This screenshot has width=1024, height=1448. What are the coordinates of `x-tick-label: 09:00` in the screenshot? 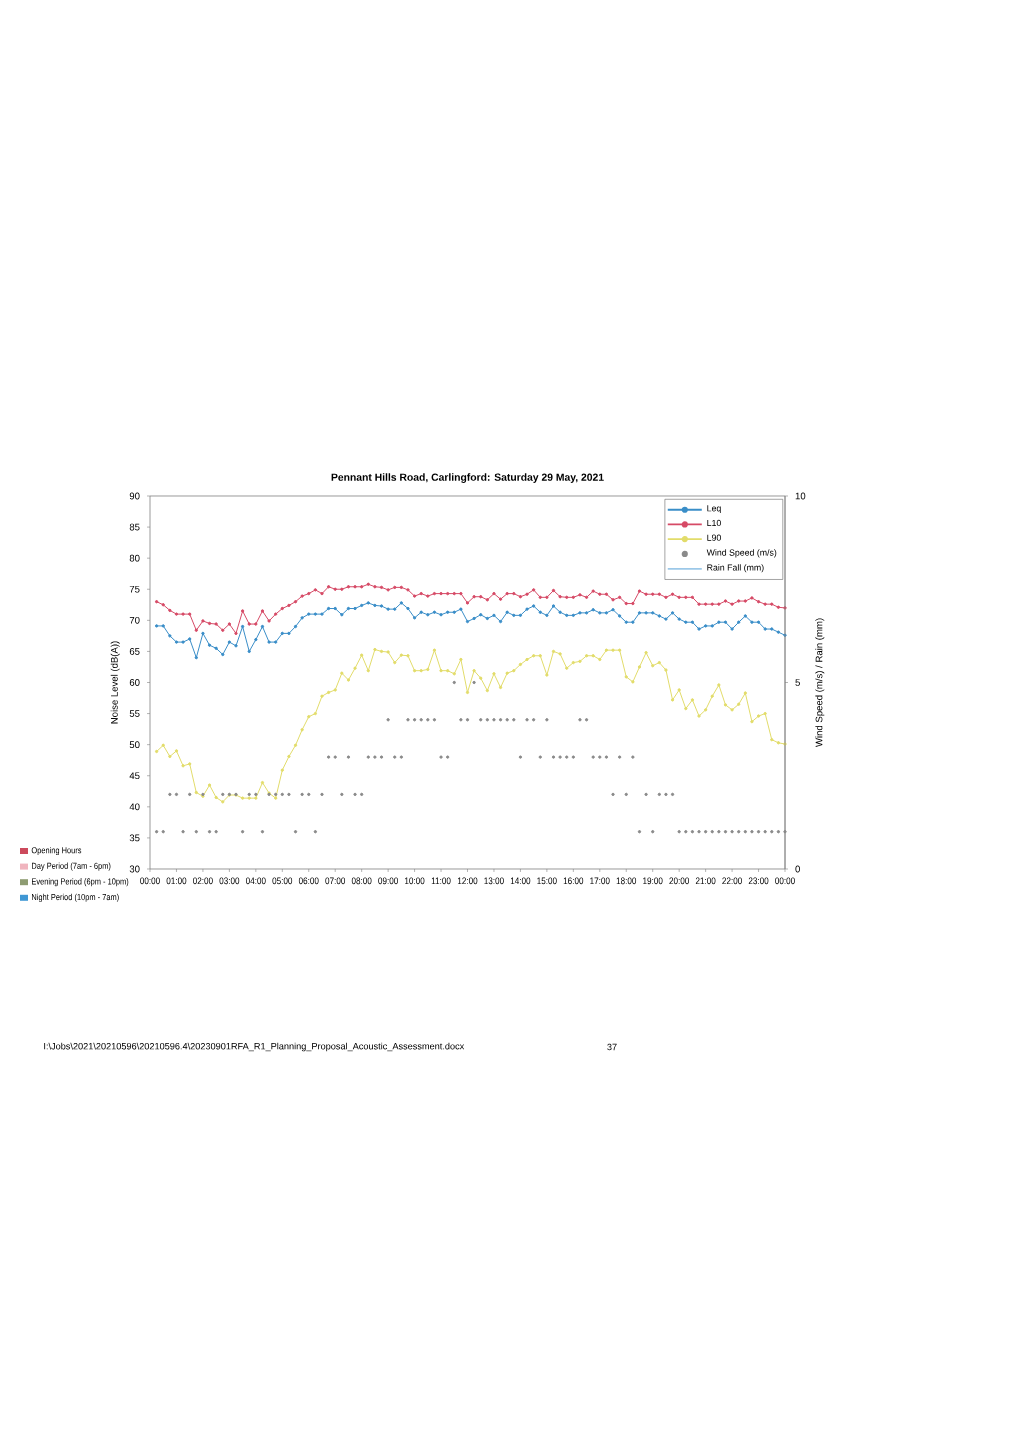 It's located at (388, 881).